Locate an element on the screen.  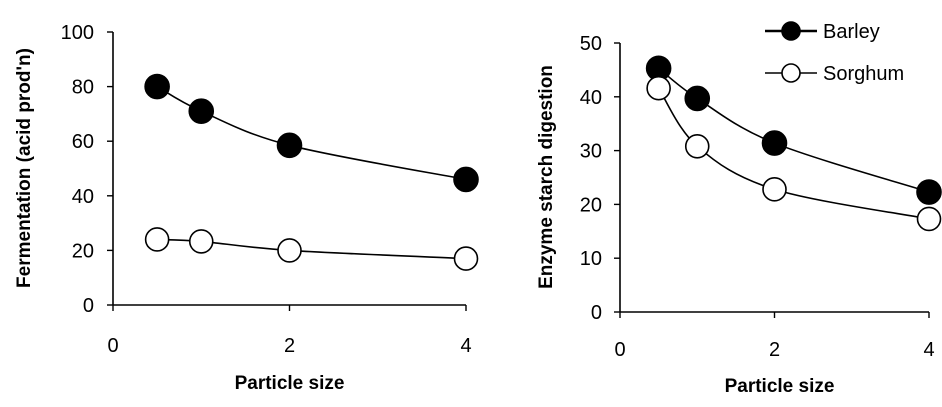
legend-sorghum-label: Sorghum is located at coordinates (863, 74).